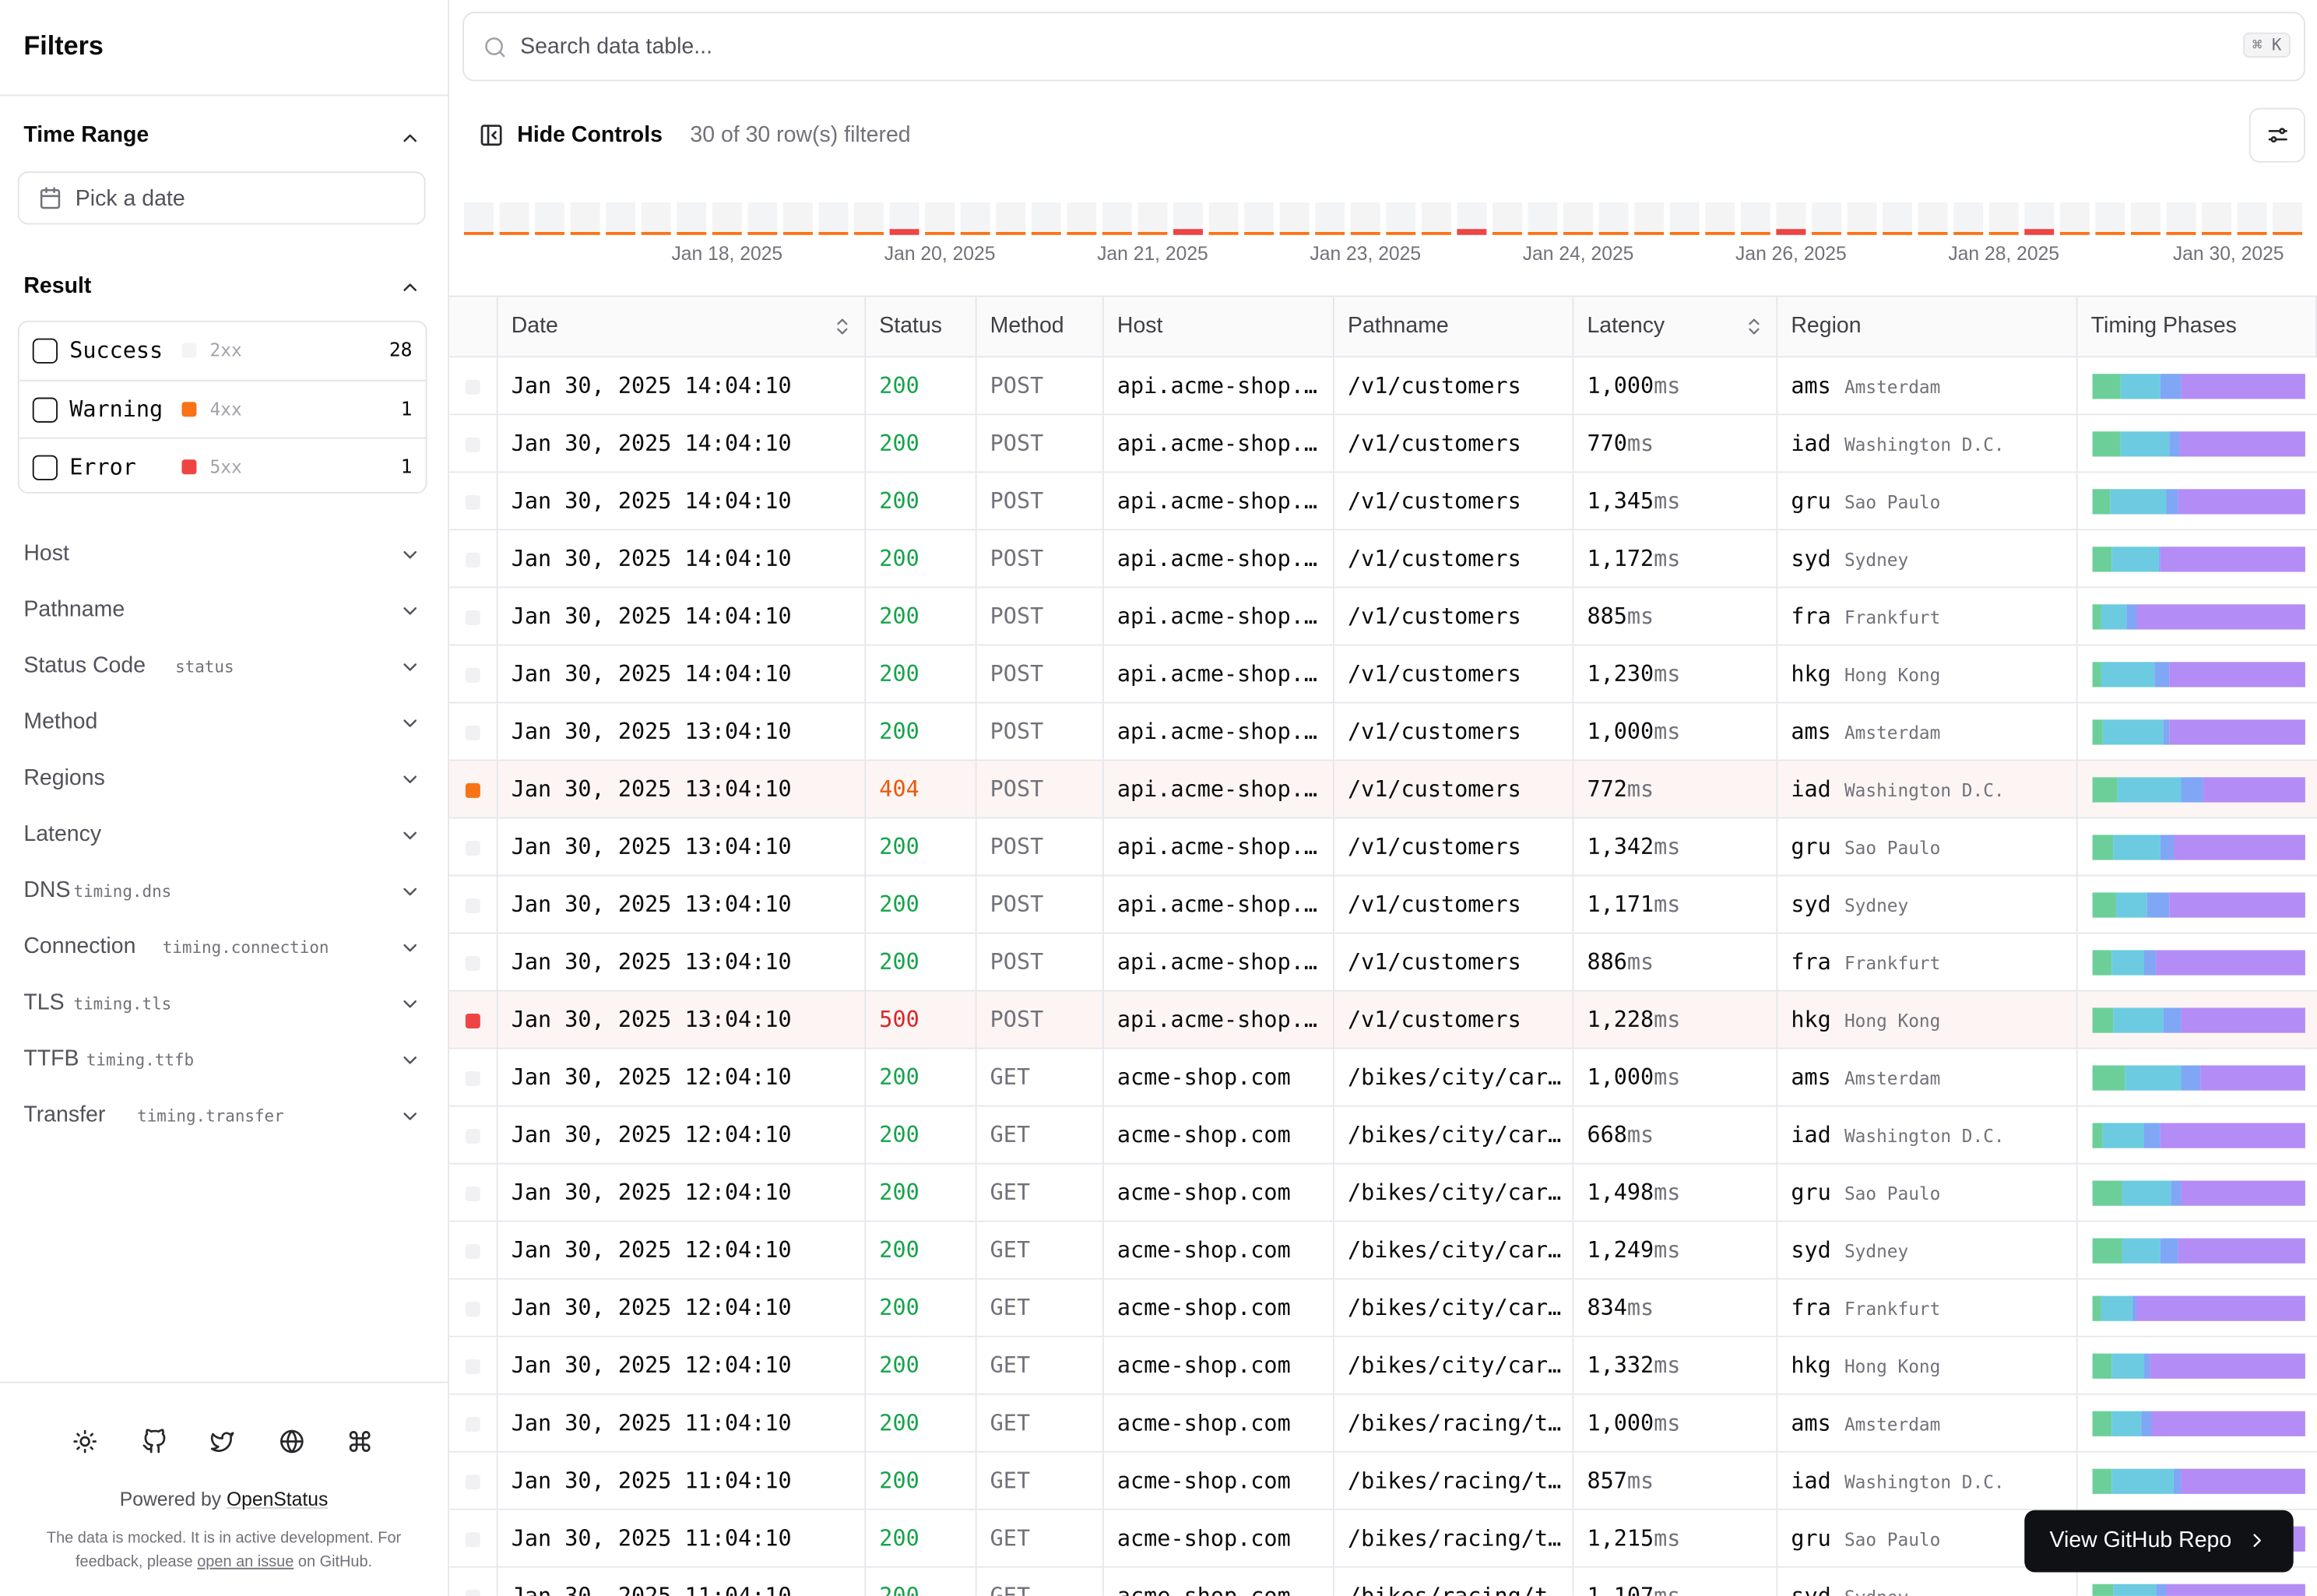 The width and height of the screenshot is (2317, 1596). Describe the element at coordinates (1383, 47) in the screenshot. I see `search-box: Search data table... ⌘ K` at that location.